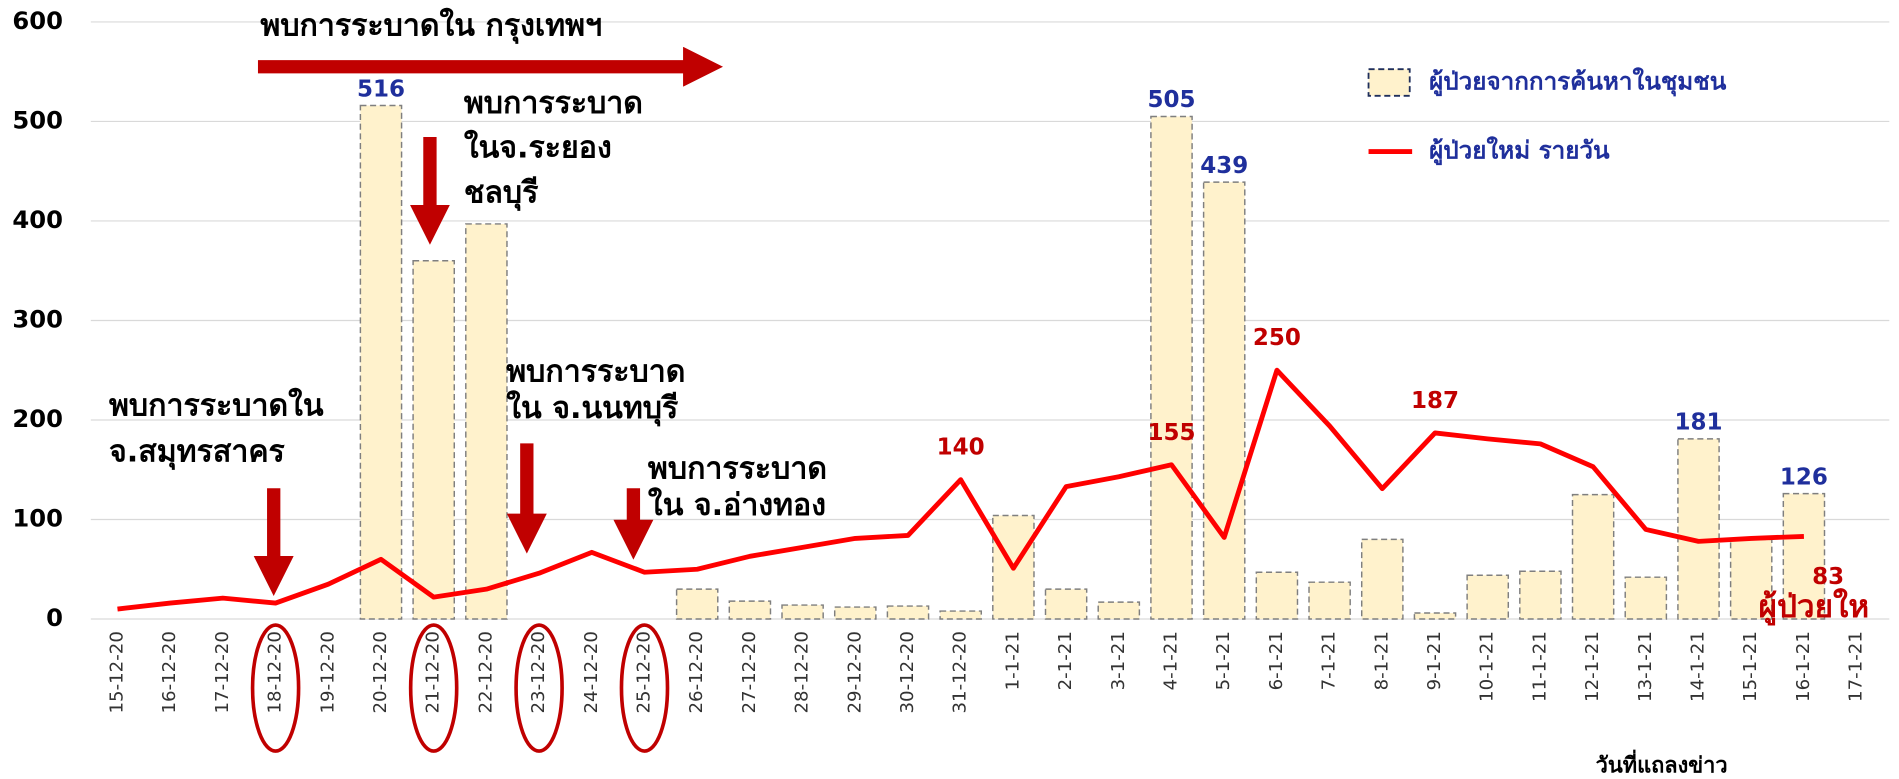 This screenshot has height=779, width=1899. What do you see at coordinates (1329, 660) in the screenshot?
I see `x-tick-label: 7-1-21` at bounding box center [1329, 660].